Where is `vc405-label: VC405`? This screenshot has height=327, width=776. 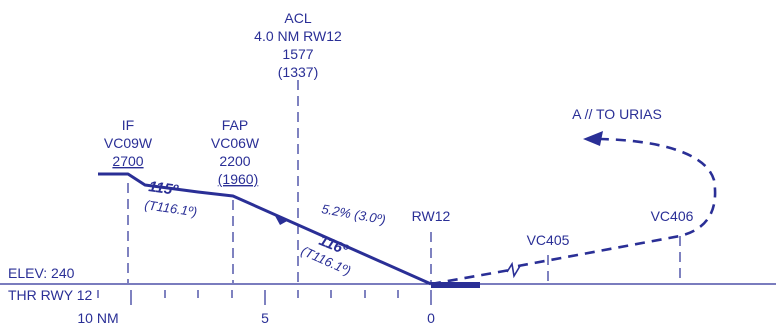 vc405-label: VC405 is located at coordinates (548, 240).